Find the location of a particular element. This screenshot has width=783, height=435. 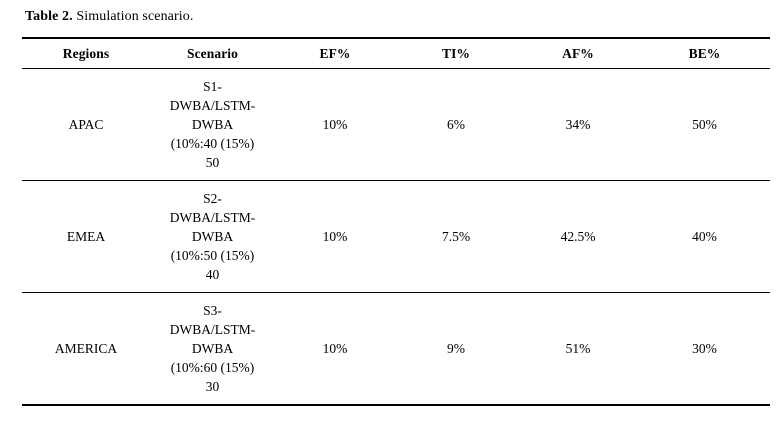

column-header-ef: EF% is located at coordinates (335, 53).